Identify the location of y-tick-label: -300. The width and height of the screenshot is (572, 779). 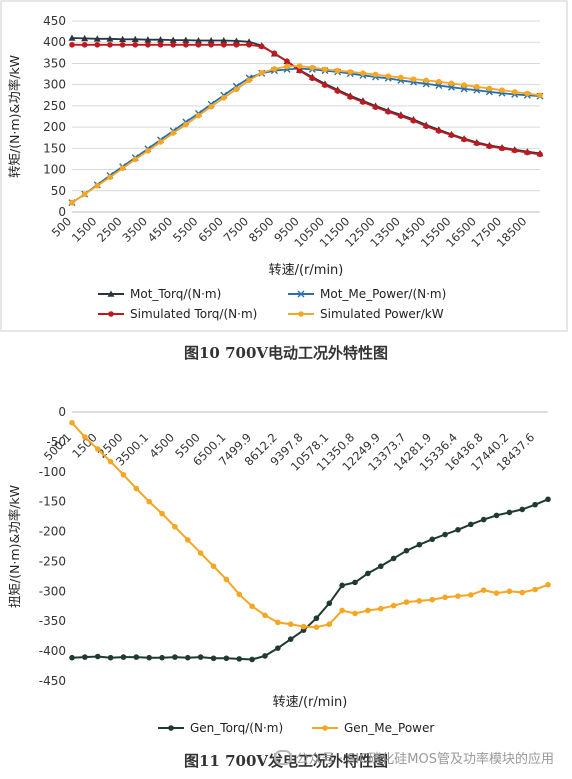
(52, 591).